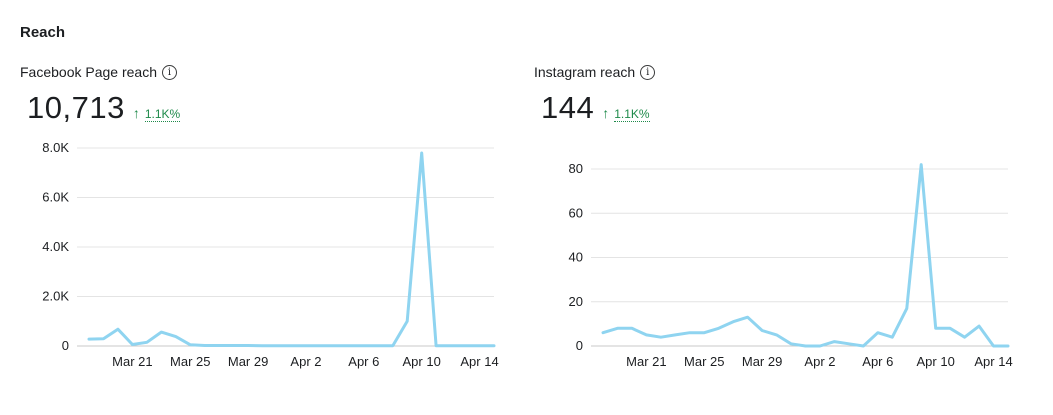 Image resolution: width=1053 pixels, height=415 pixels. Describe the element at coordinates (55, 246) in the screenshot. I see `y-tick-label: 4.0K` at that location.